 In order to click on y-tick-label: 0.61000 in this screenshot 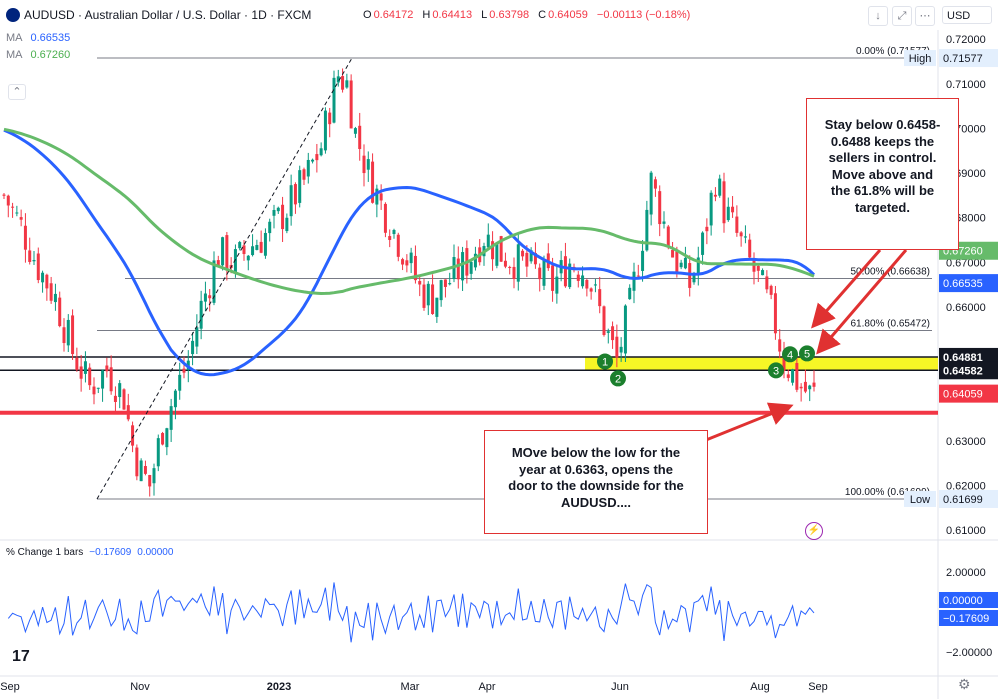, I will do `click(966, 531)`.